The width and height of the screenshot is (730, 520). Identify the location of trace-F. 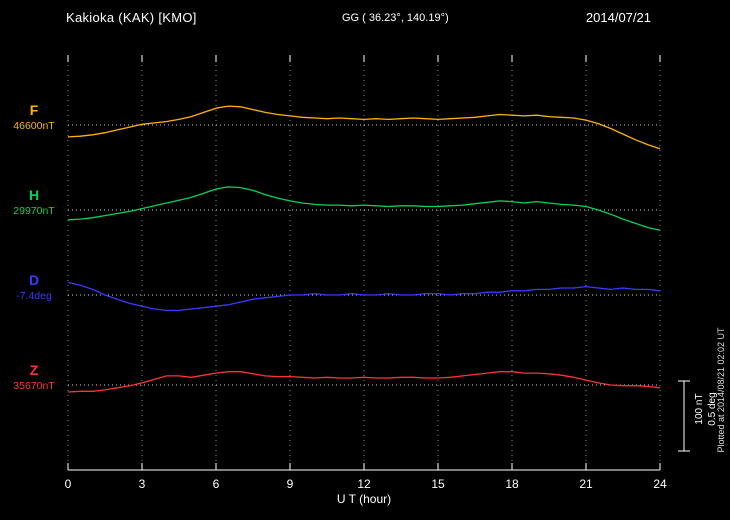
(364, 127).